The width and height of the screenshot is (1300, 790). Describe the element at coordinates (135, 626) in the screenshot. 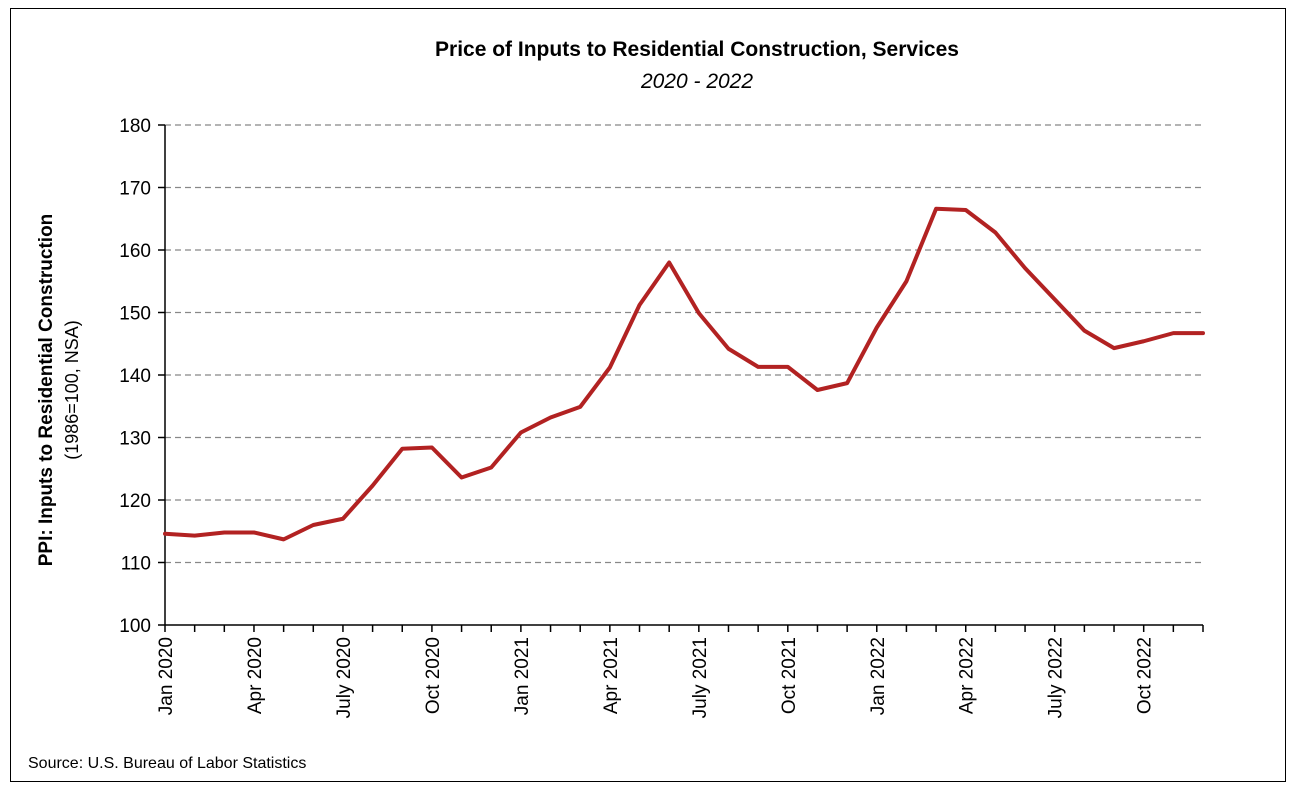

I see `y-tick-label: 100` at that location.